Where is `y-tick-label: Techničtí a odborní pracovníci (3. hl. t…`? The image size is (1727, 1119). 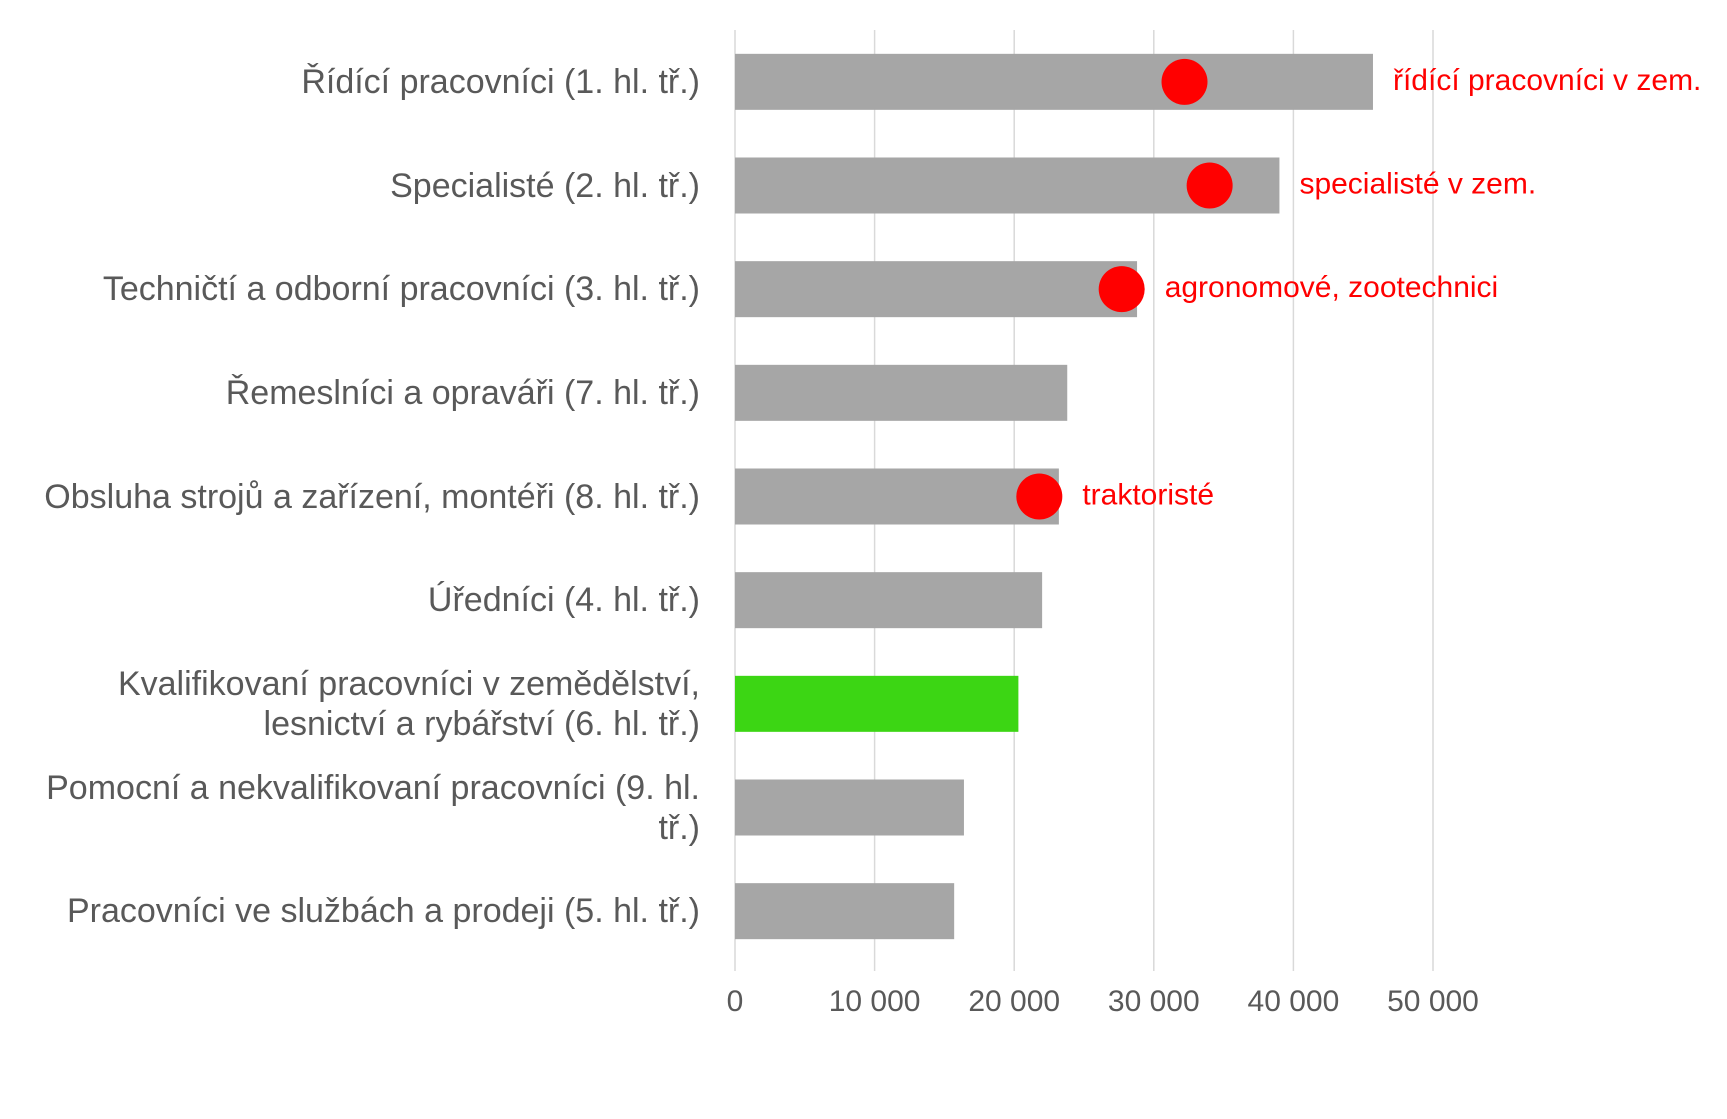 y-tick-label: Techničtí a odborní pracovníci (3. hl. t… is located at coordinates (401, 289).